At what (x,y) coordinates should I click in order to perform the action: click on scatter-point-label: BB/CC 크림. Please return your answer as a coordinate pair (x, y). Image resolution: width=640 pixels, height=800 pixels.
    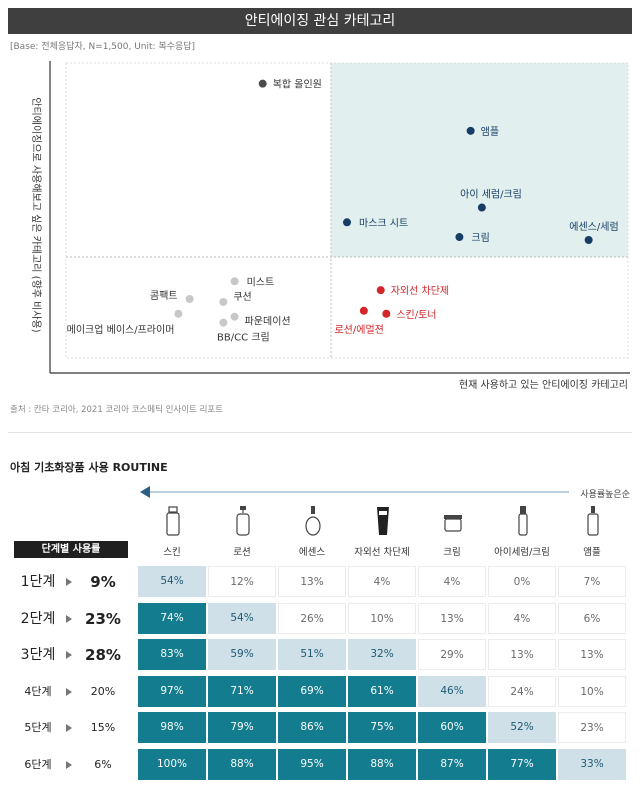
    Looking at the image, I should click on (243, 338).